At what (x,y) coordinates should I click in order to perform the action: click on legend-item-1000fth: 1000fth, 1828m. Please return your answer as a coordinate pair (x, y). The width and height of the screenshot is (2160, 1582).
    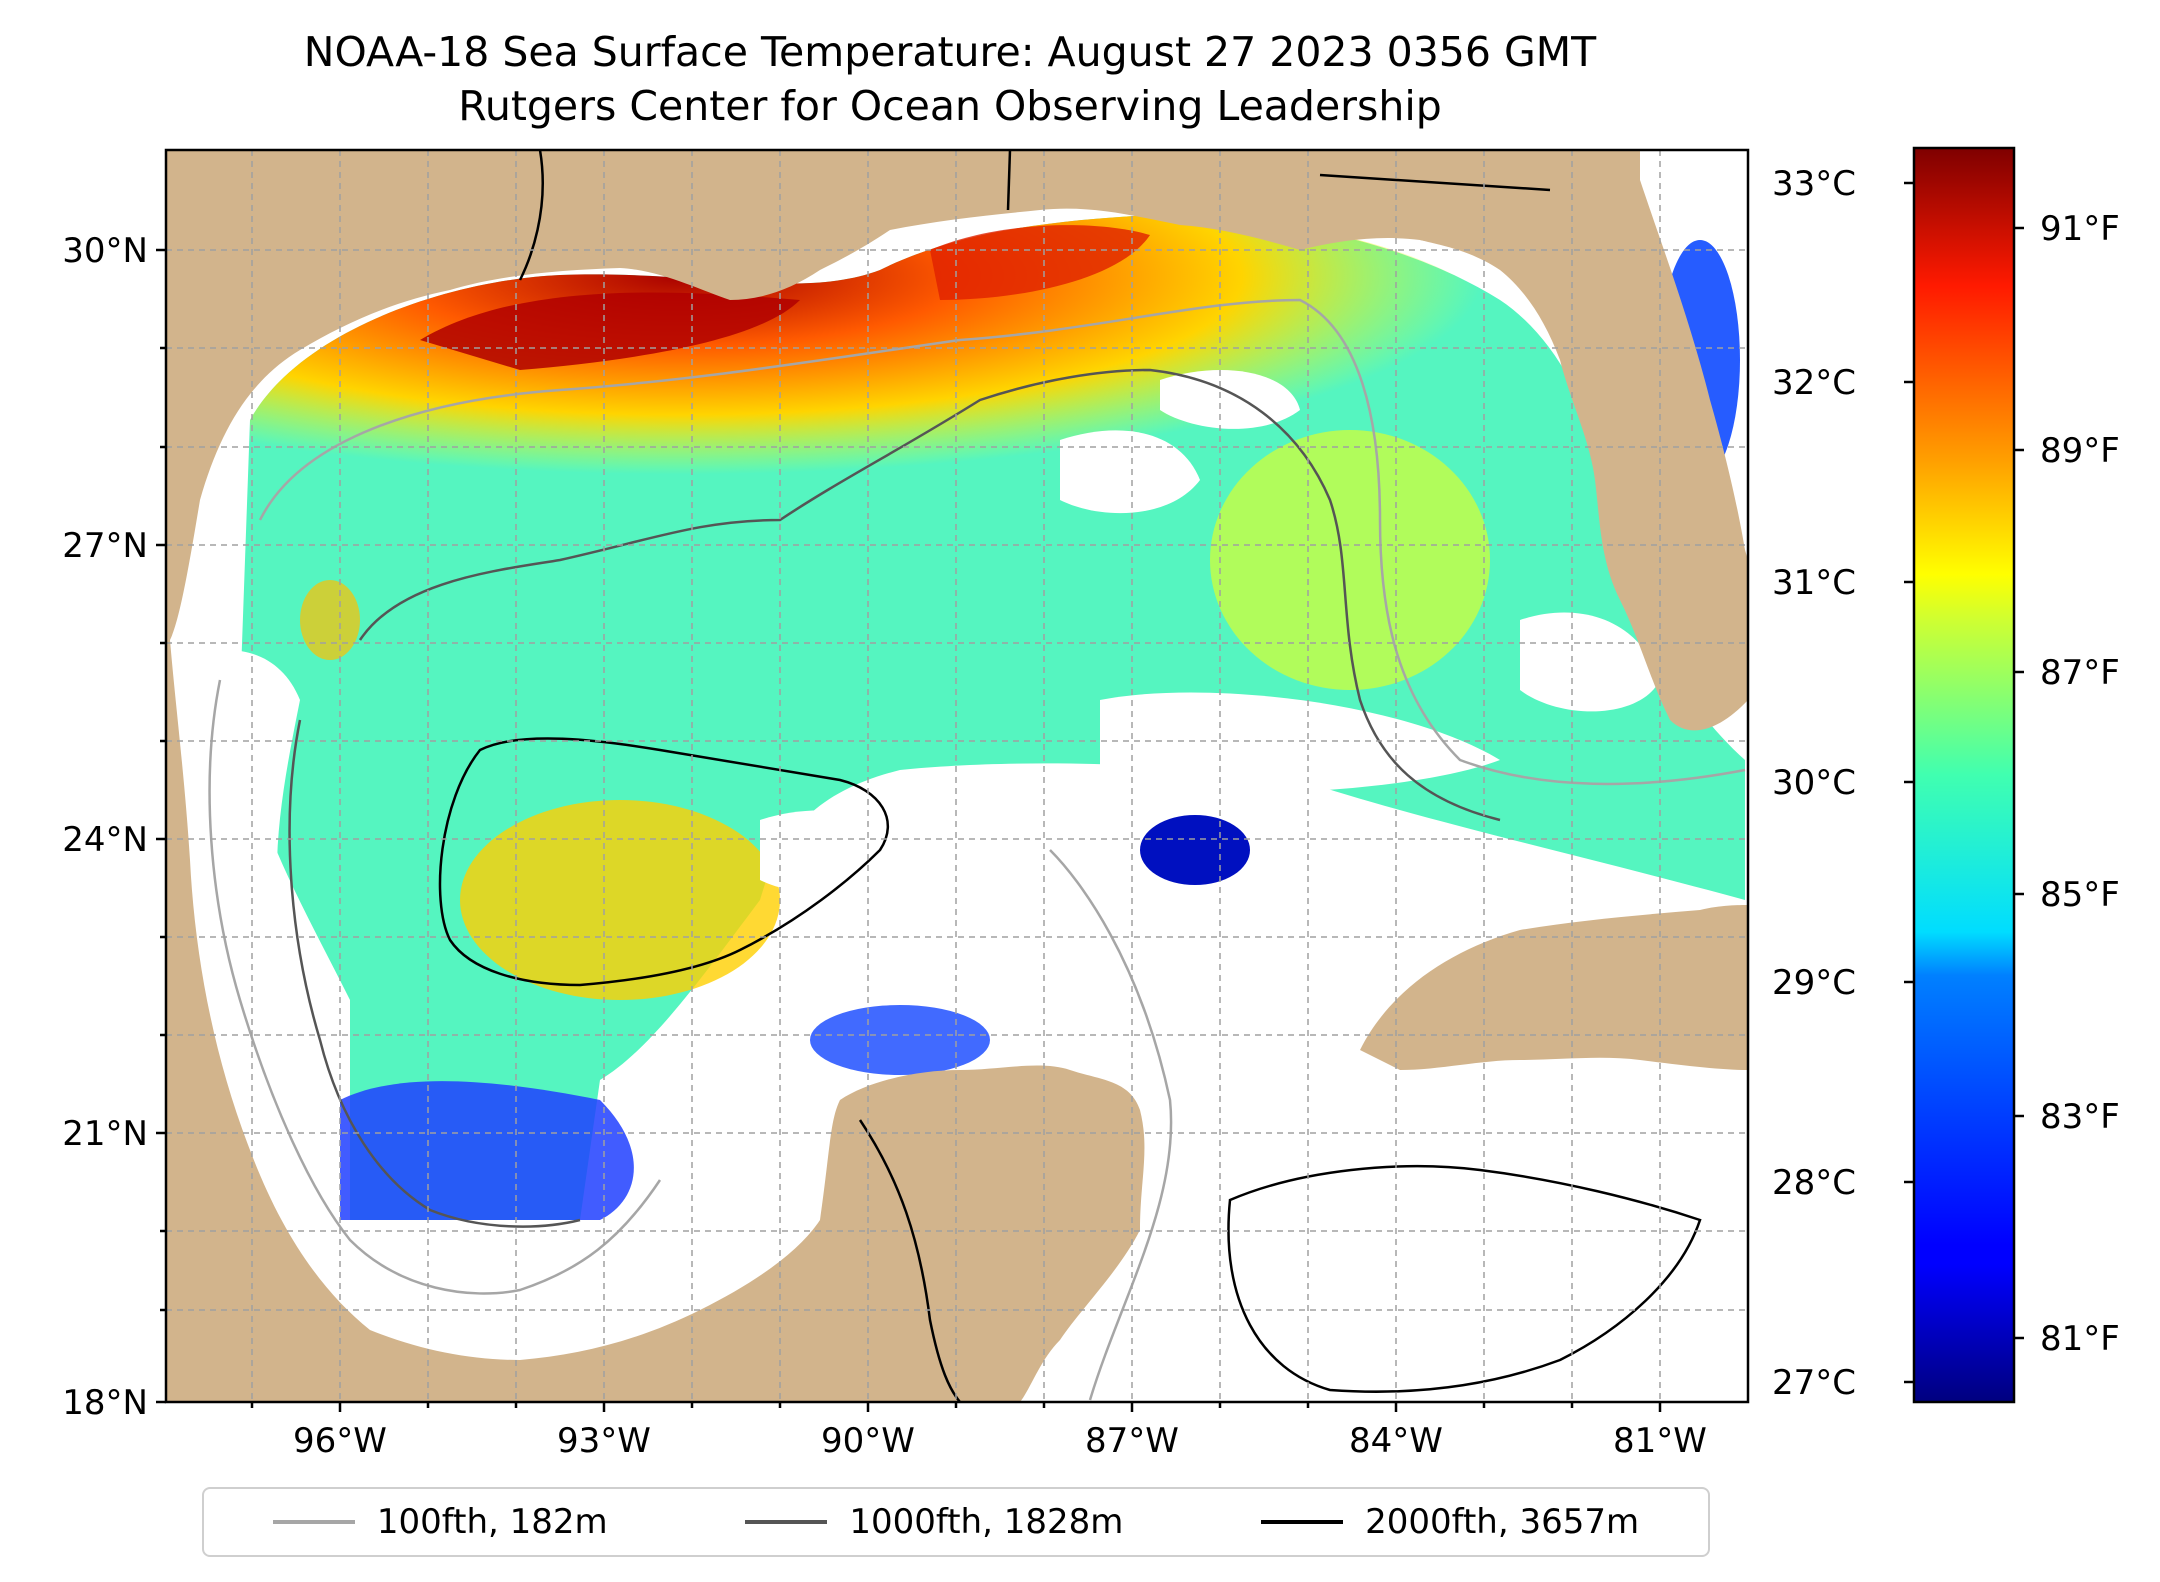
    Looking at the image, I should click on (934, 1522).